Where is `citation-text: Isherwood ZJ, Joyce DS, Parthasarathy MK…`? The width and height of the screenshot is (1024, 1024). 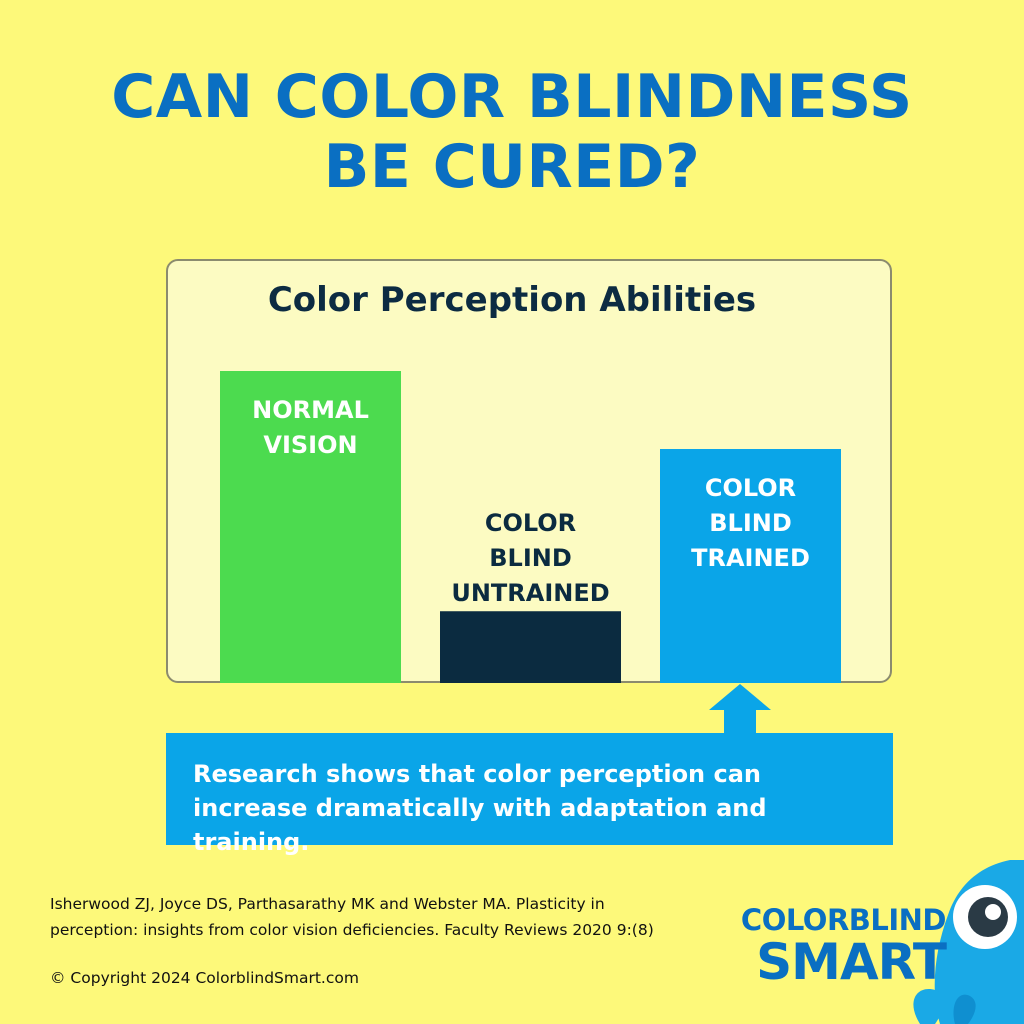 citation-text: Isherwood ZJ, Joyce DS, Parthasarathy MK… is located at coordinates (352, 917).